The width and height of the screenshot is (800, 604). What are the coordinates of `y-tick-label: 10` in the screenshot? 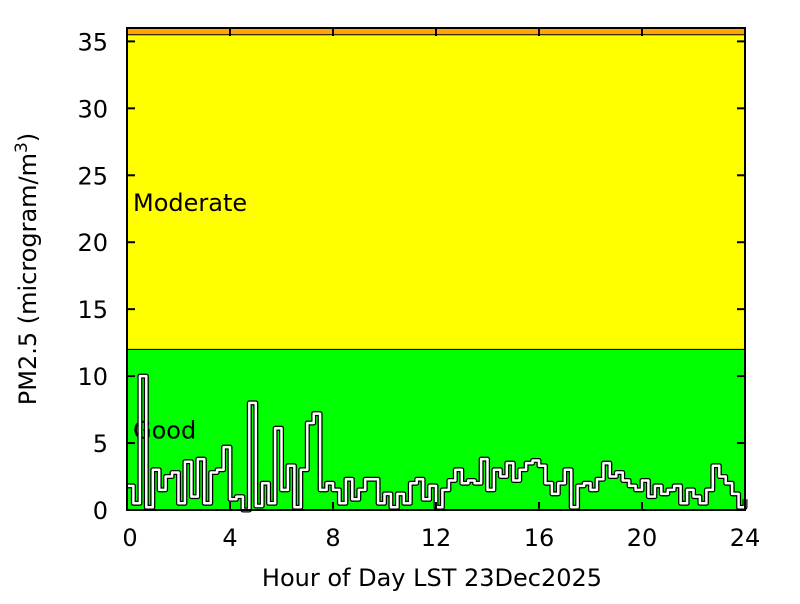 It's located at (92, 377).